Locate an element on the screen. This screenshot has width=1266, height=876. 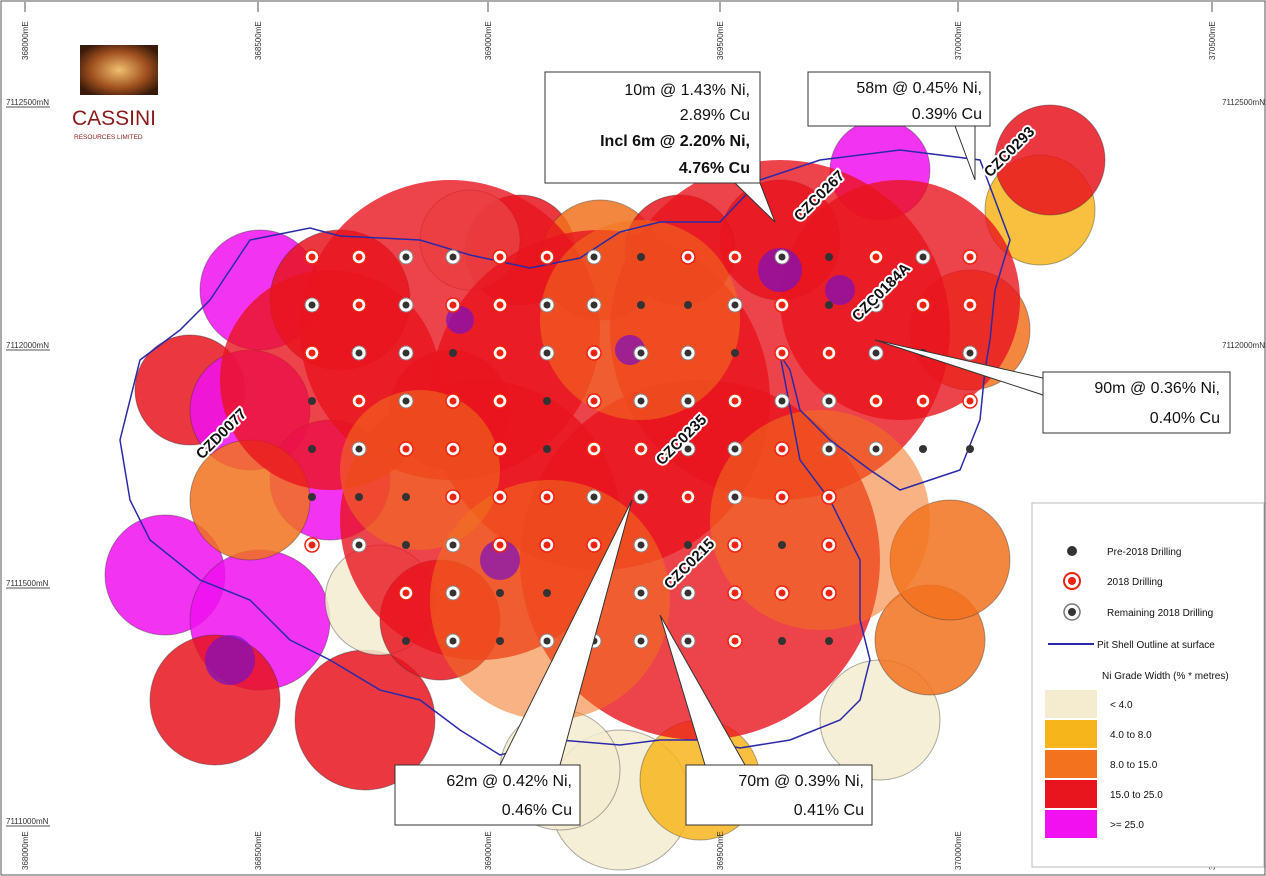
legend-label: 15.0 to 25.0 is located at coordinates (1136, 795).